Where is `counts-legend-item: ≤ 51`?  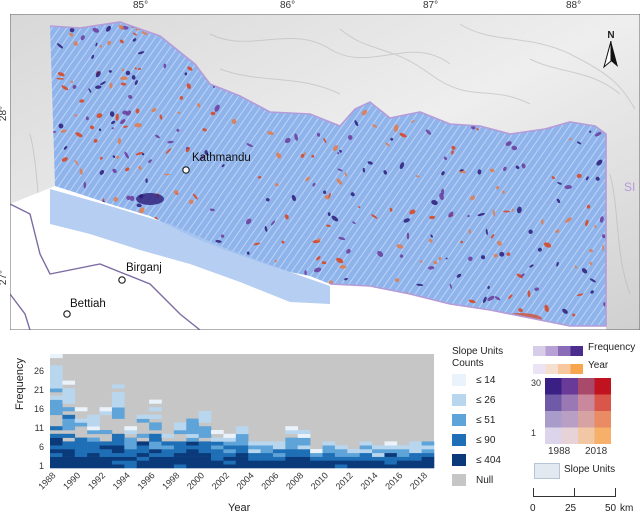
counts-legend-item: ≤ 51 is located at coordinates (473, 420).